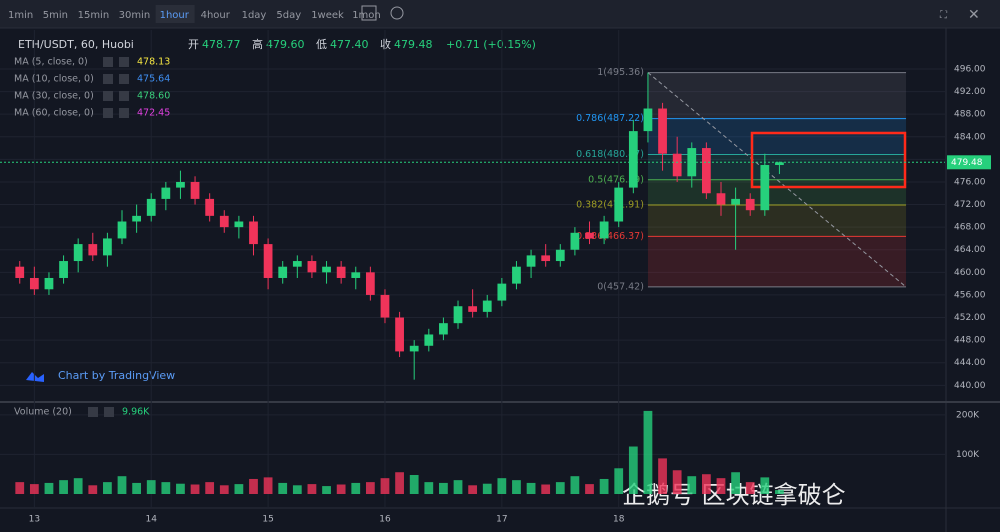  Describe the element at coordinates (970, 137) in the screenshot. I see `y-tick-label: 484.00` at that location.